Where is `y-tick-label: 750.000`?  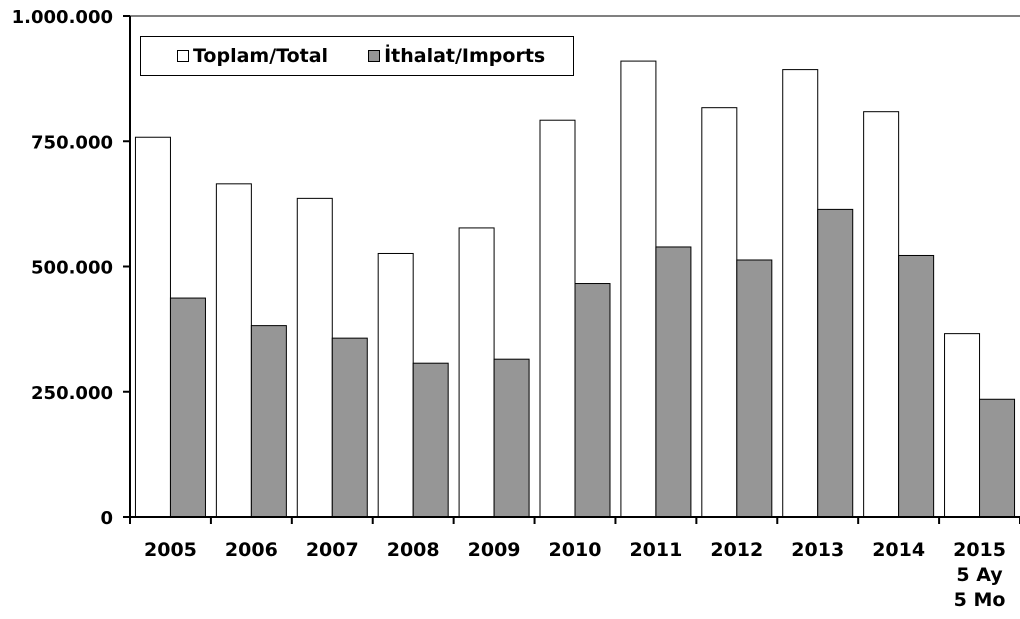 y-tick-label: 750.000 is located at coordinates (72, 142).